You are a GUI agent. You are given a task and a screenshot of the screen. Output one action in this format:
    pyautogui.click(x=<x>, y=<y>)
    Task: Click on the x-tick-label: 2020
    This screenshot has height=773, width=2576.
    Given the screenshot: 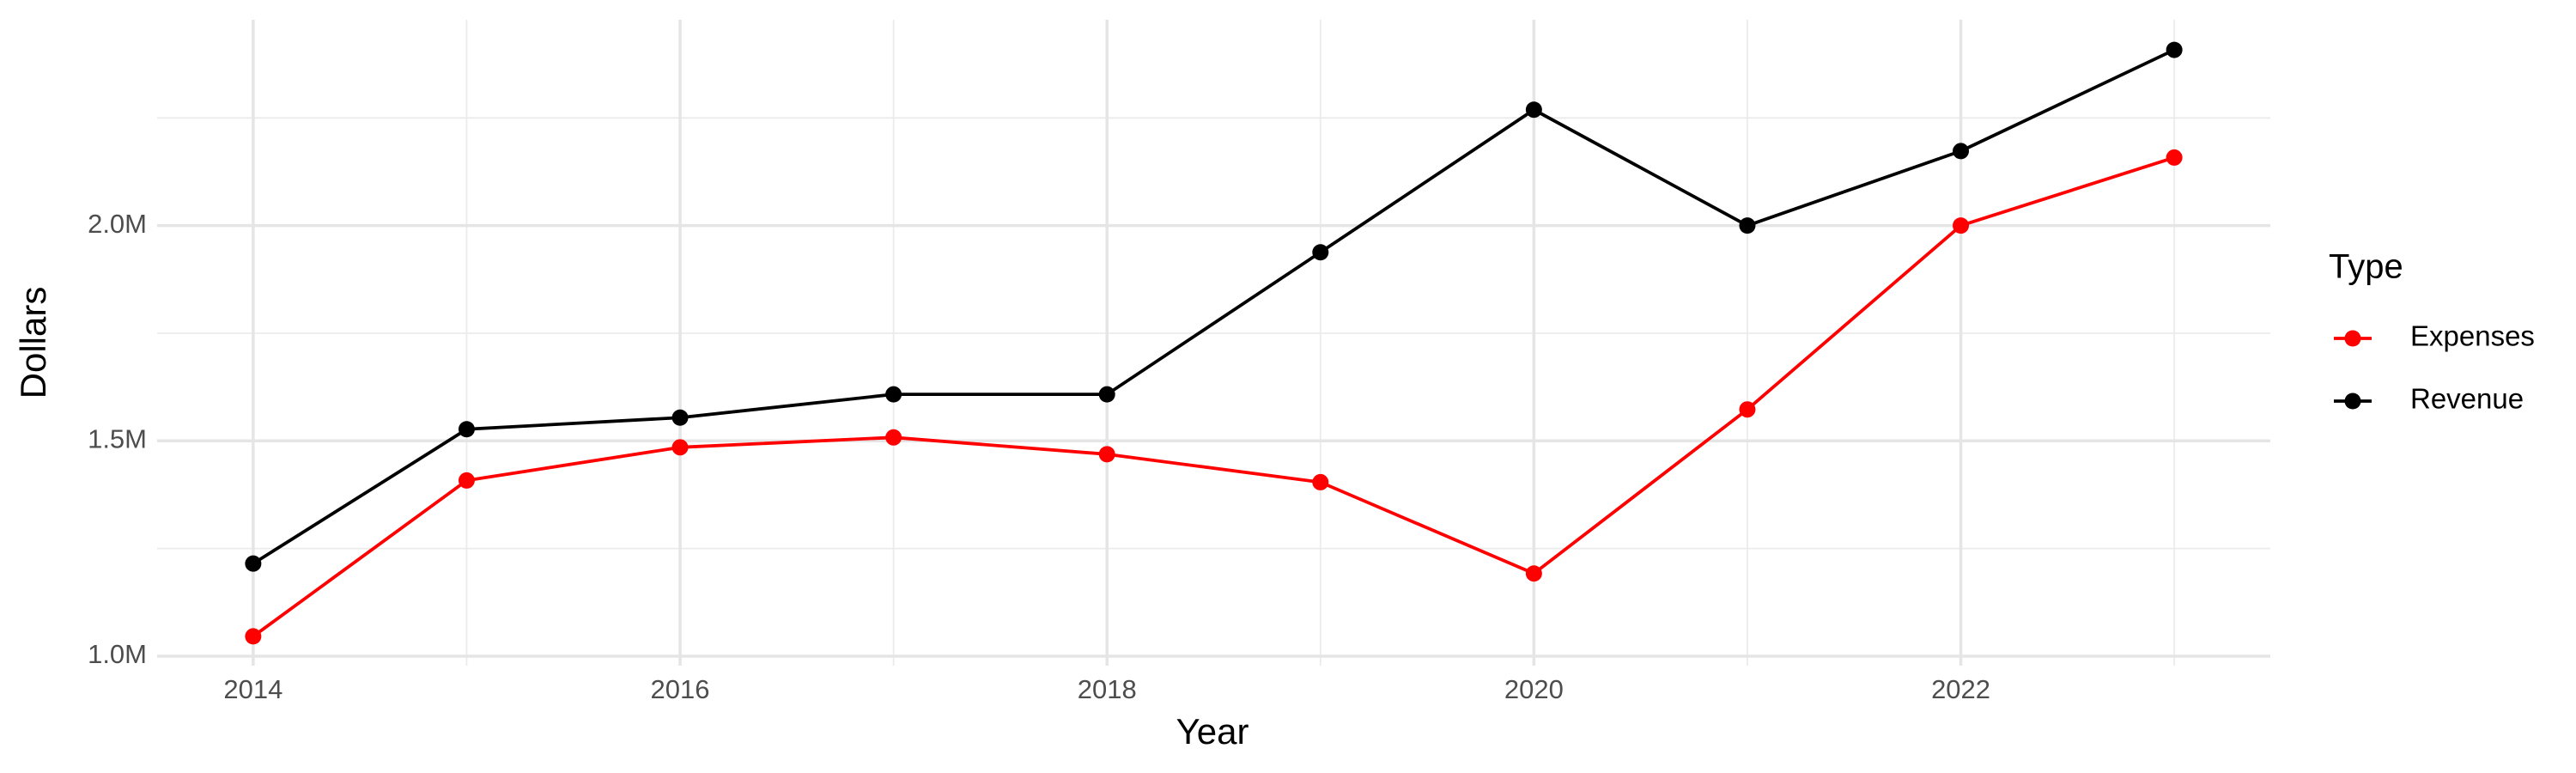 What is the action you would take?
    pyautogui.click(x=1534, y=689)
    